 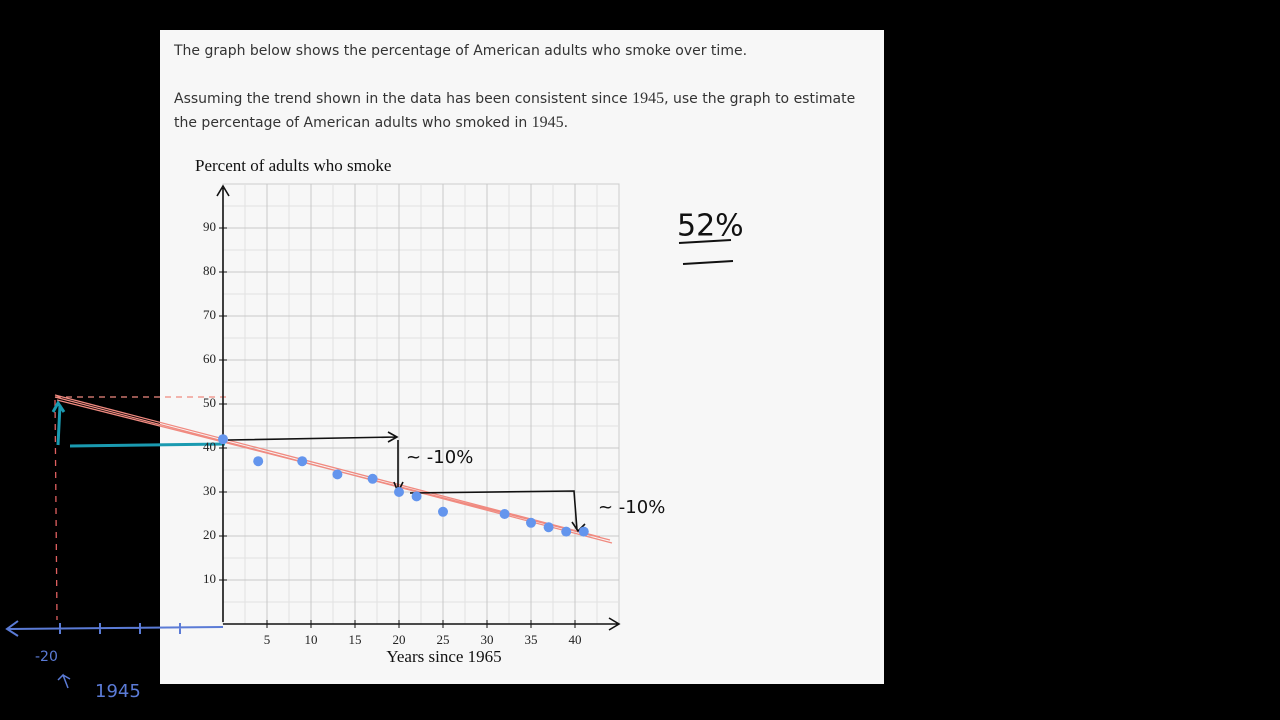 I want to click on y-tick-label: 60, so click(x=209, y=358).